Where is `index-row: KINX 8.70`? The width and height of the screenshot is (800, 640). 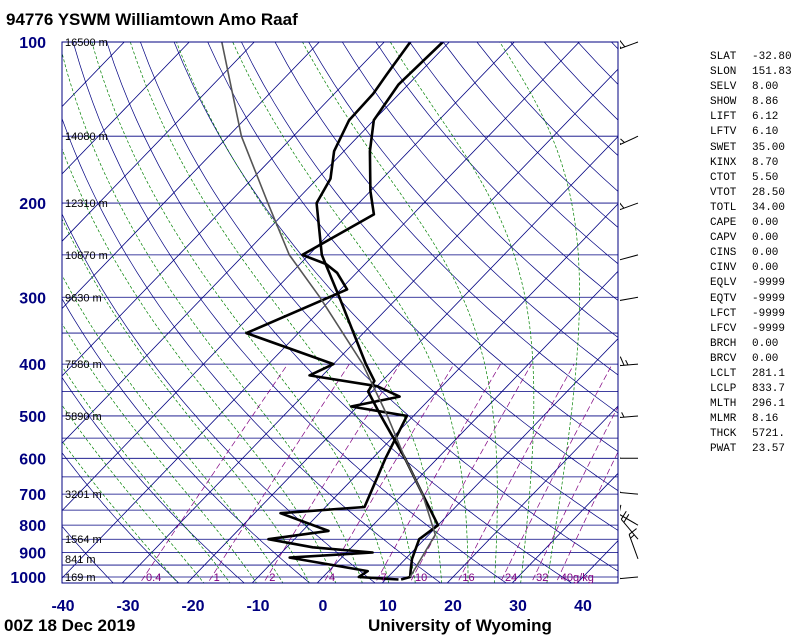
index-row: KINX 8.70 is located at coordinates (751, 163).